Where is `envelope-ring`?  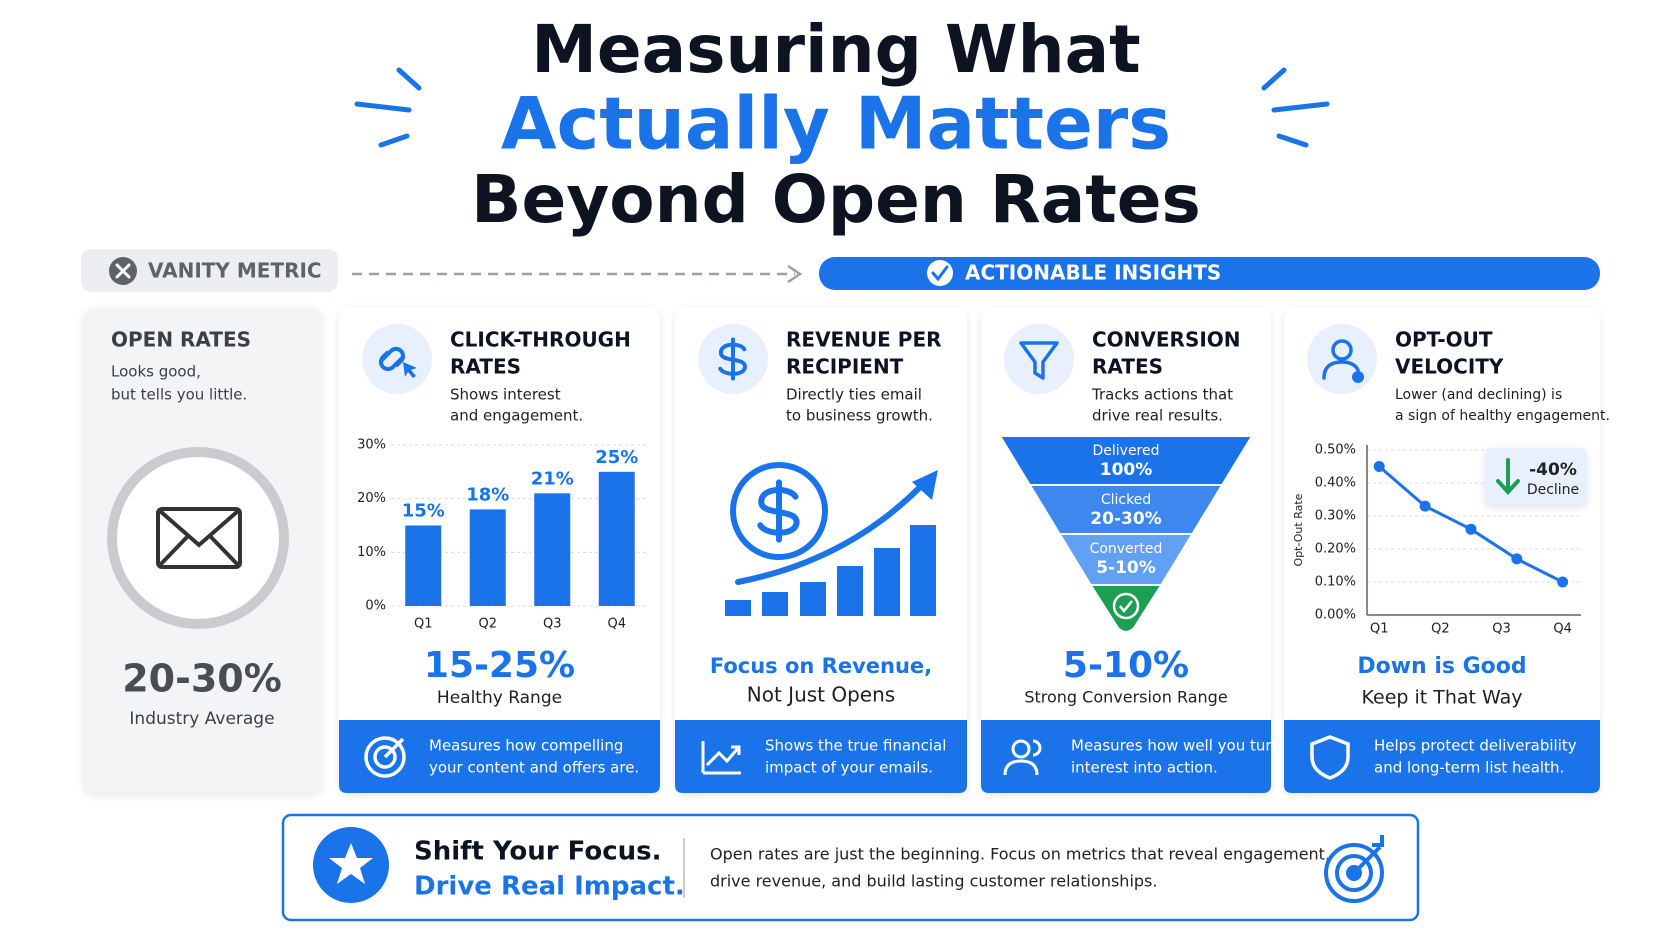 envelope-ring is located at coordinates (198, 538).